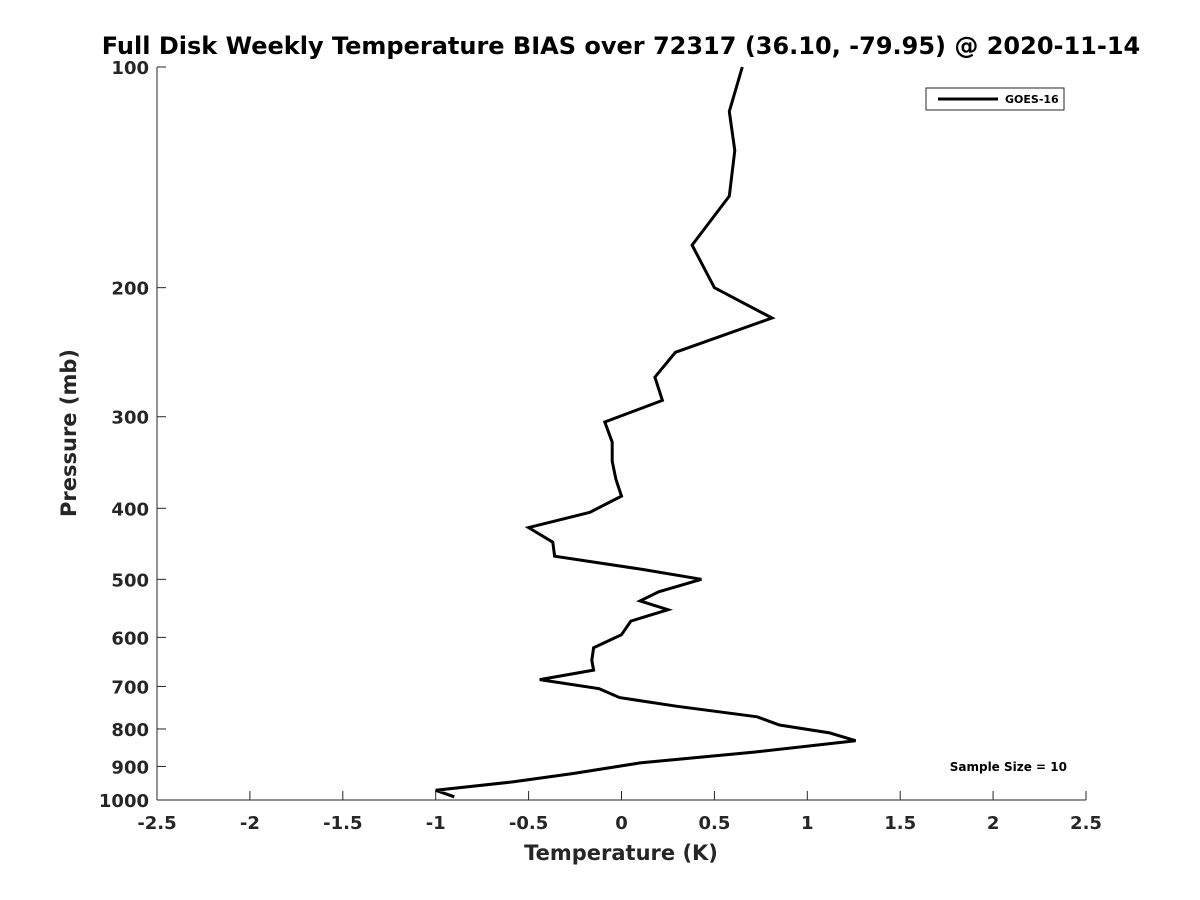  I want to click on x-tick-label: -1.5, so click(342, 823).